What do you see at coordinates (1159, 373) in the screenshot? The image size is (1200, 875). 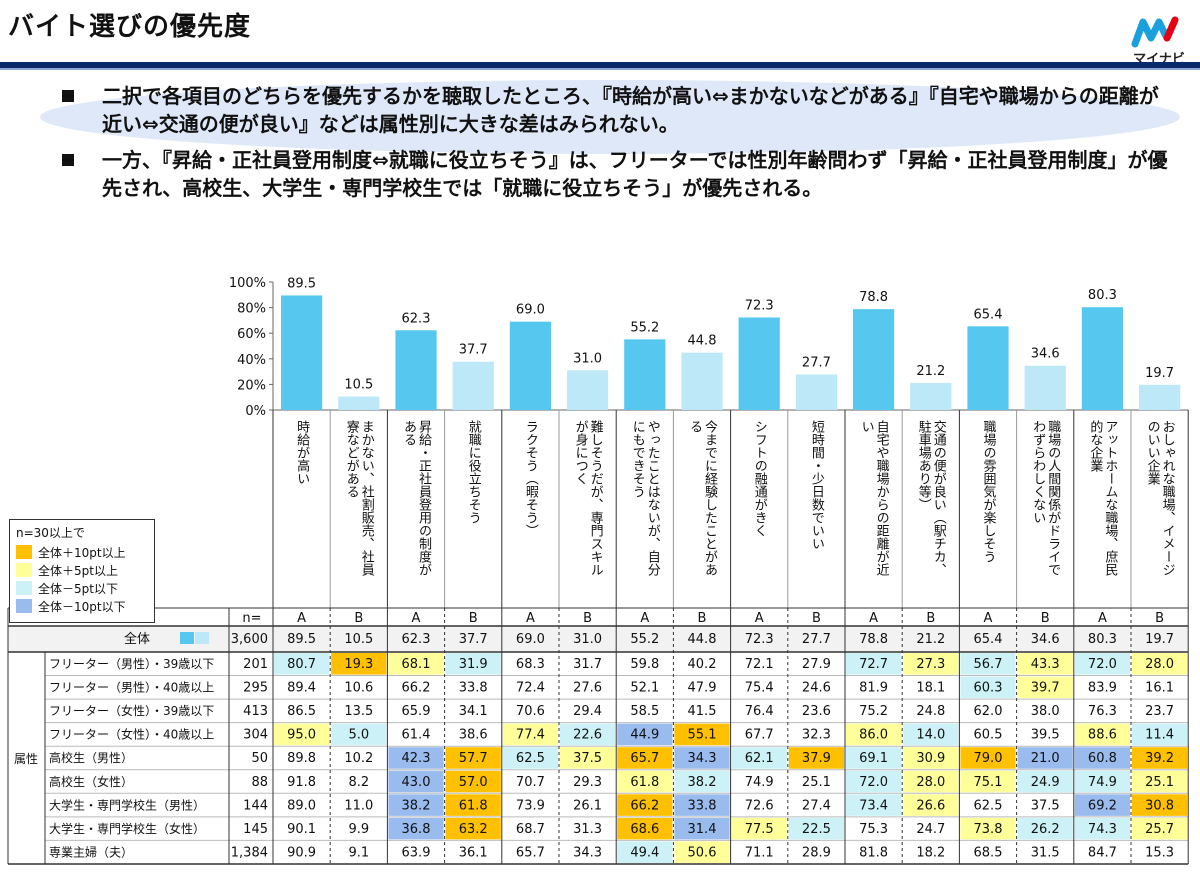 I see `bar-data-label: 19.7` at bounding box center [1159, 373].